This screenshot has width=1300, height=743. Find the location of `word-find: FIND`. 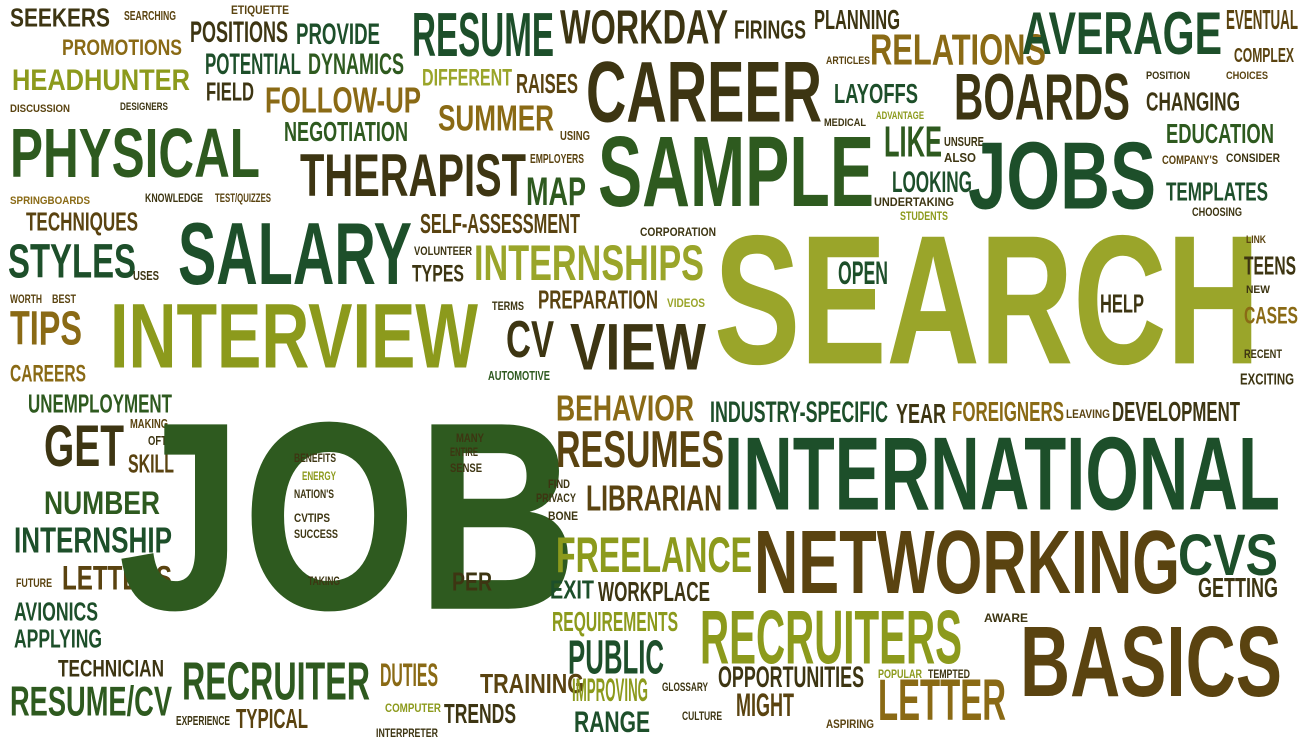

word-find: FIND is located at coordinates (559, 484).